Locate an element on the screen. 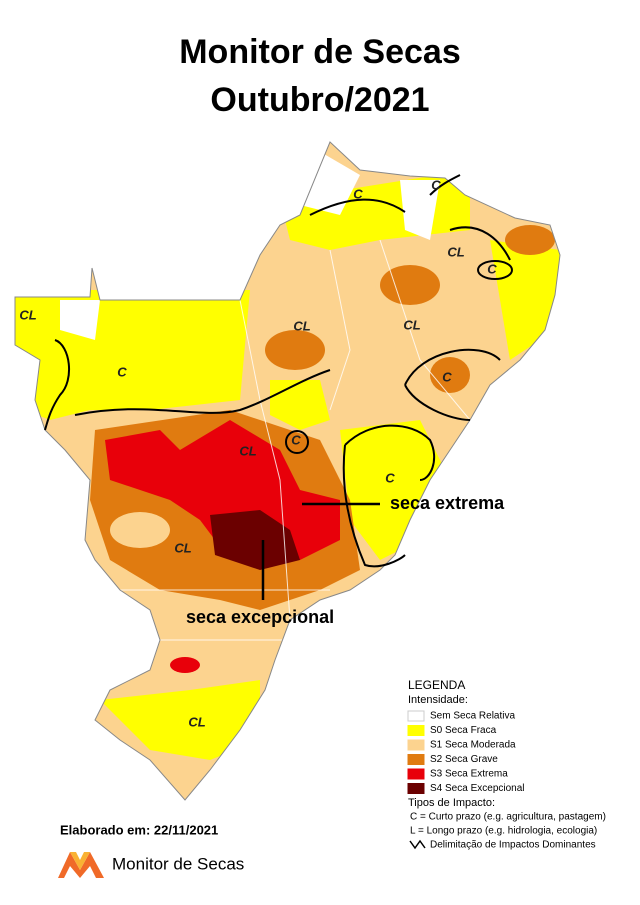 This screenshot has width=640, height=905. title: Outubro/2021 is located at coordinates (319, 100).